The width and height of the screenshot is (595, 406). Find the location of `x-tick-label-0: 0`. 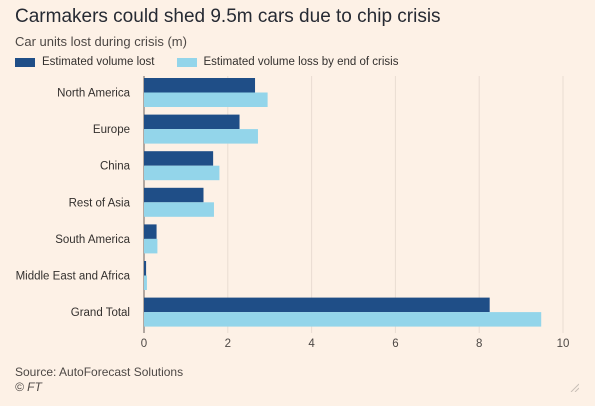

x-tick-label-0: 0 is located at coordinates (144, 344).